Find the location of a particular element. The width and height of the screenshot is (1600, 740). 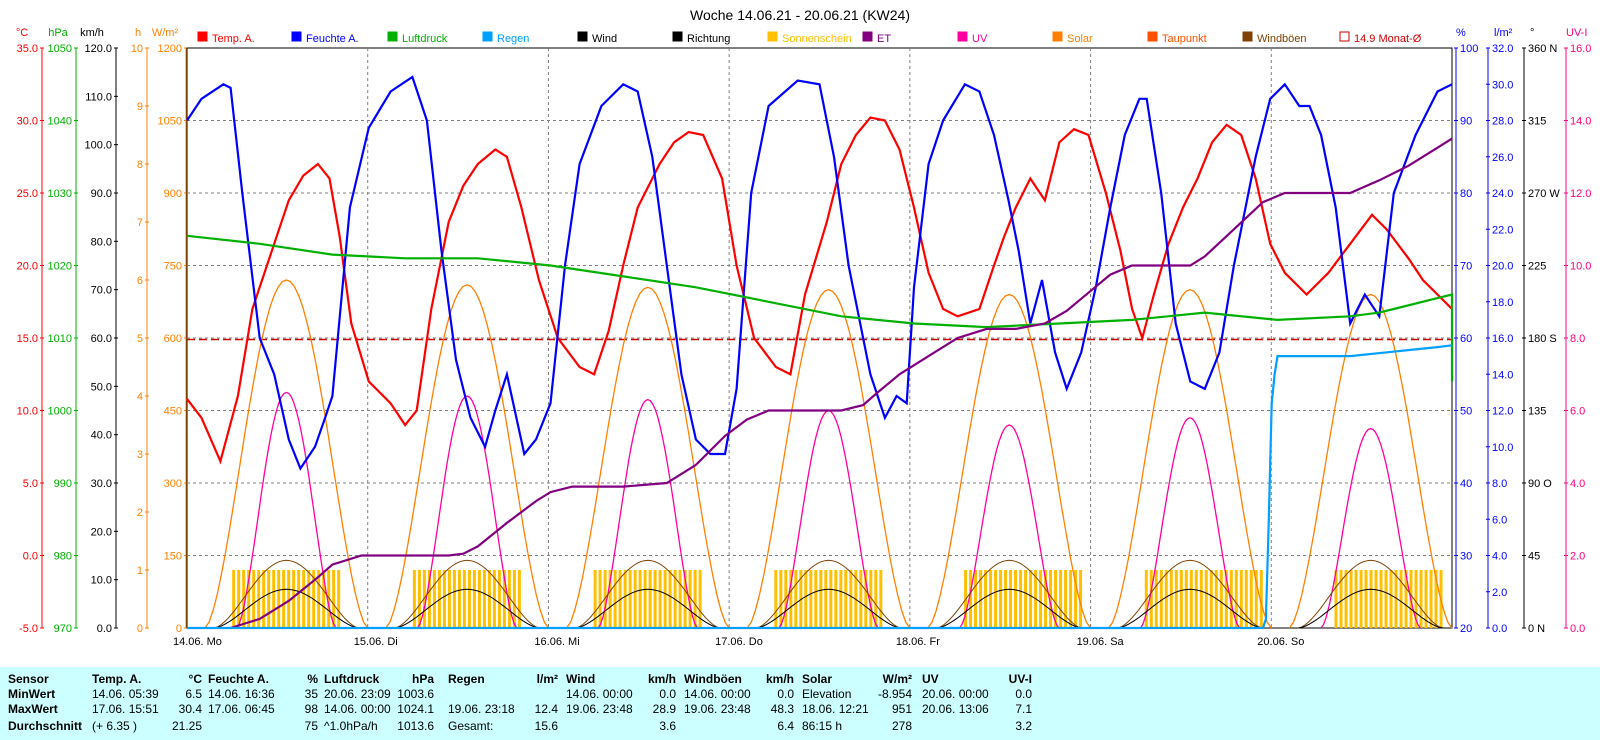

axis-tick-label-rain: 26.0 is located at coordinates (1502, 158).